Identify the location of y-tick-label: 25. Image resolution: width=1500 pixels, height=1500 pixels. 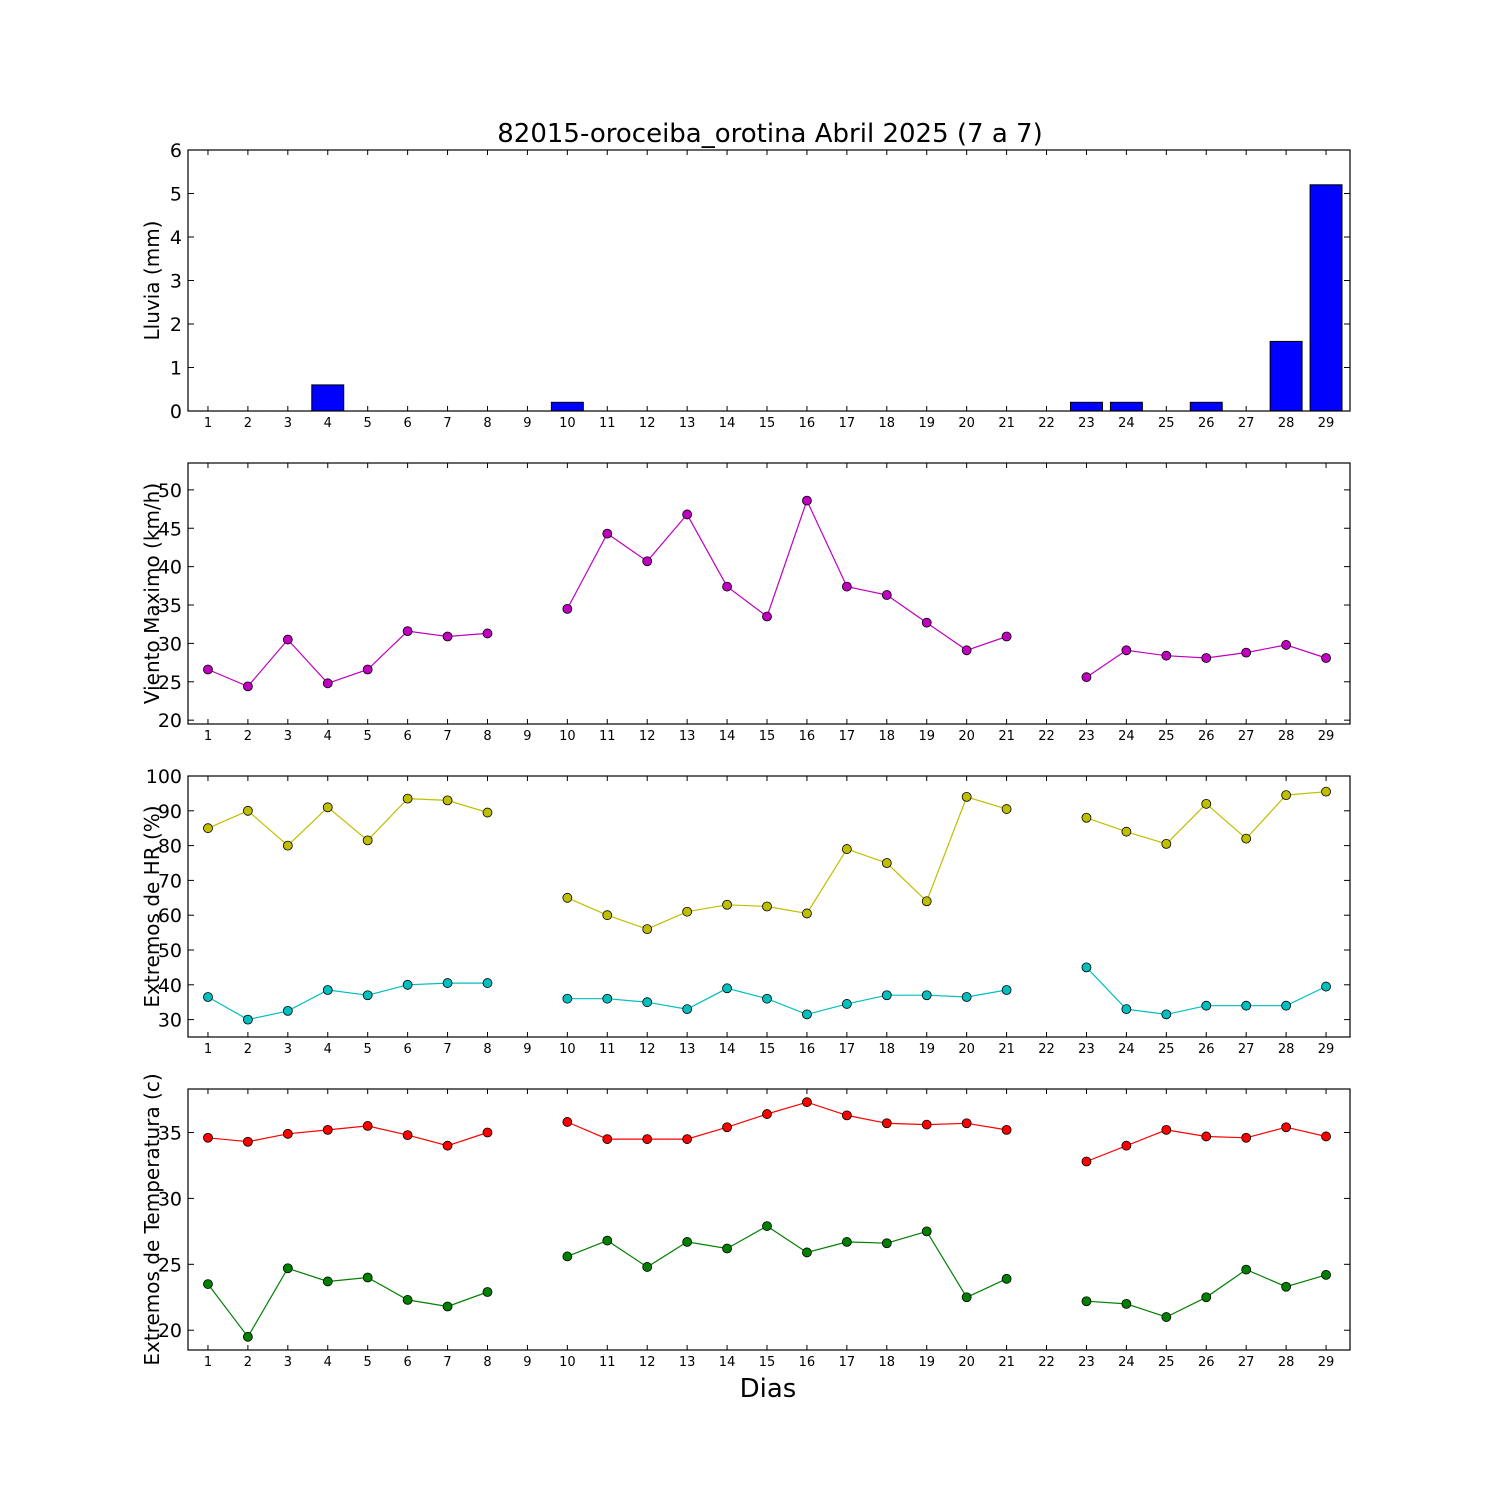
(170, 683).